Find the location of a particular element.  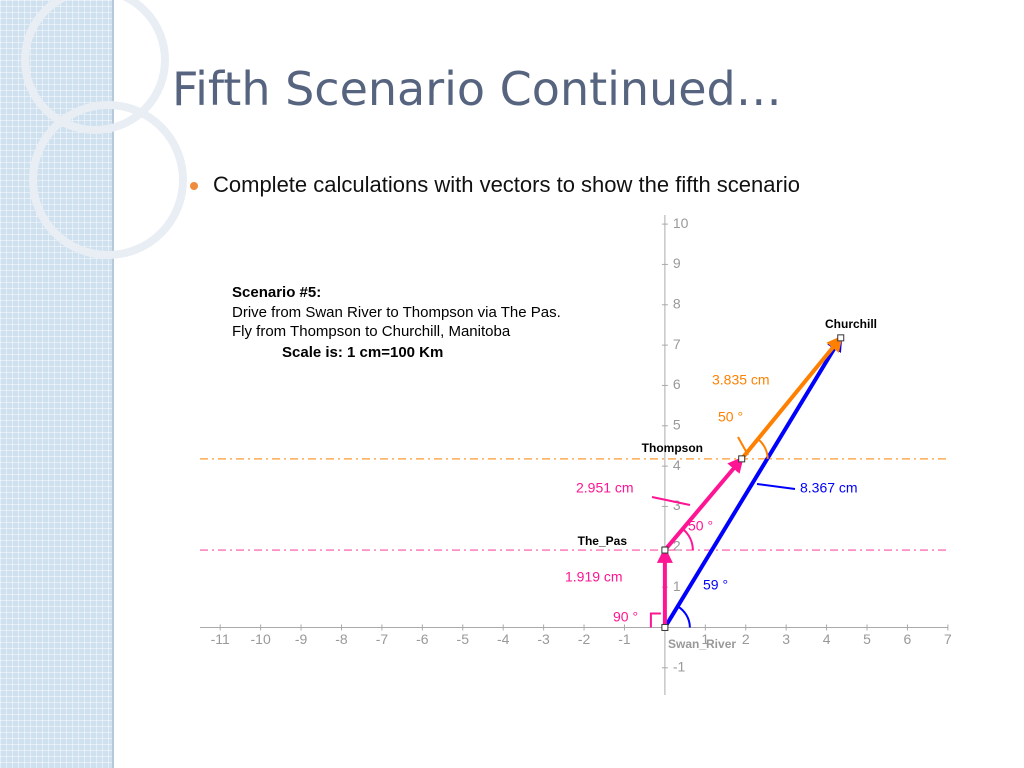

y-tick-label: 9 is located at coordinates (677, 263).